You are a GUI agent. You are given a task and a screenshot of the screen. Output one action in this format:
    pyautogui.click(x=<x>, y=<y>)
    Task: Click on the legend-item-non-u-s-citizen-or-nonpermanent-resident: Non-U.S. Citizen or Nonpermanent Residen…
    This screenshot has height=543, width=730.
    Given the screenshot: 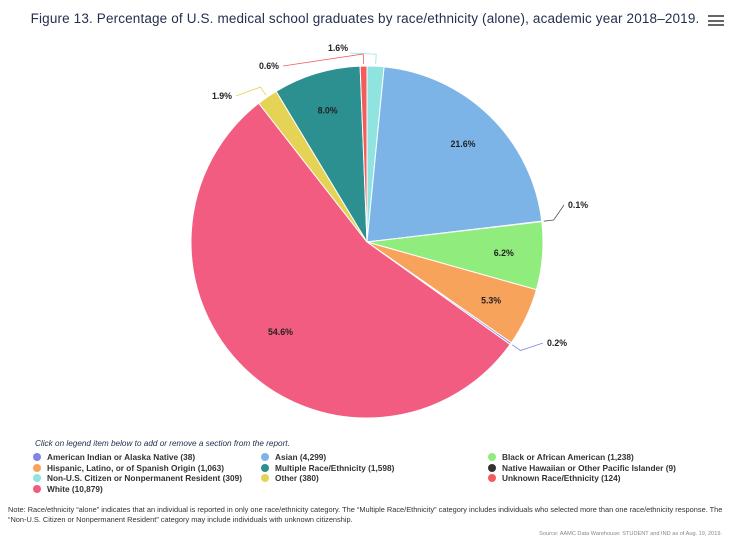 What is the action you would take?
    pyautogui.click(x=137, y=478)
    